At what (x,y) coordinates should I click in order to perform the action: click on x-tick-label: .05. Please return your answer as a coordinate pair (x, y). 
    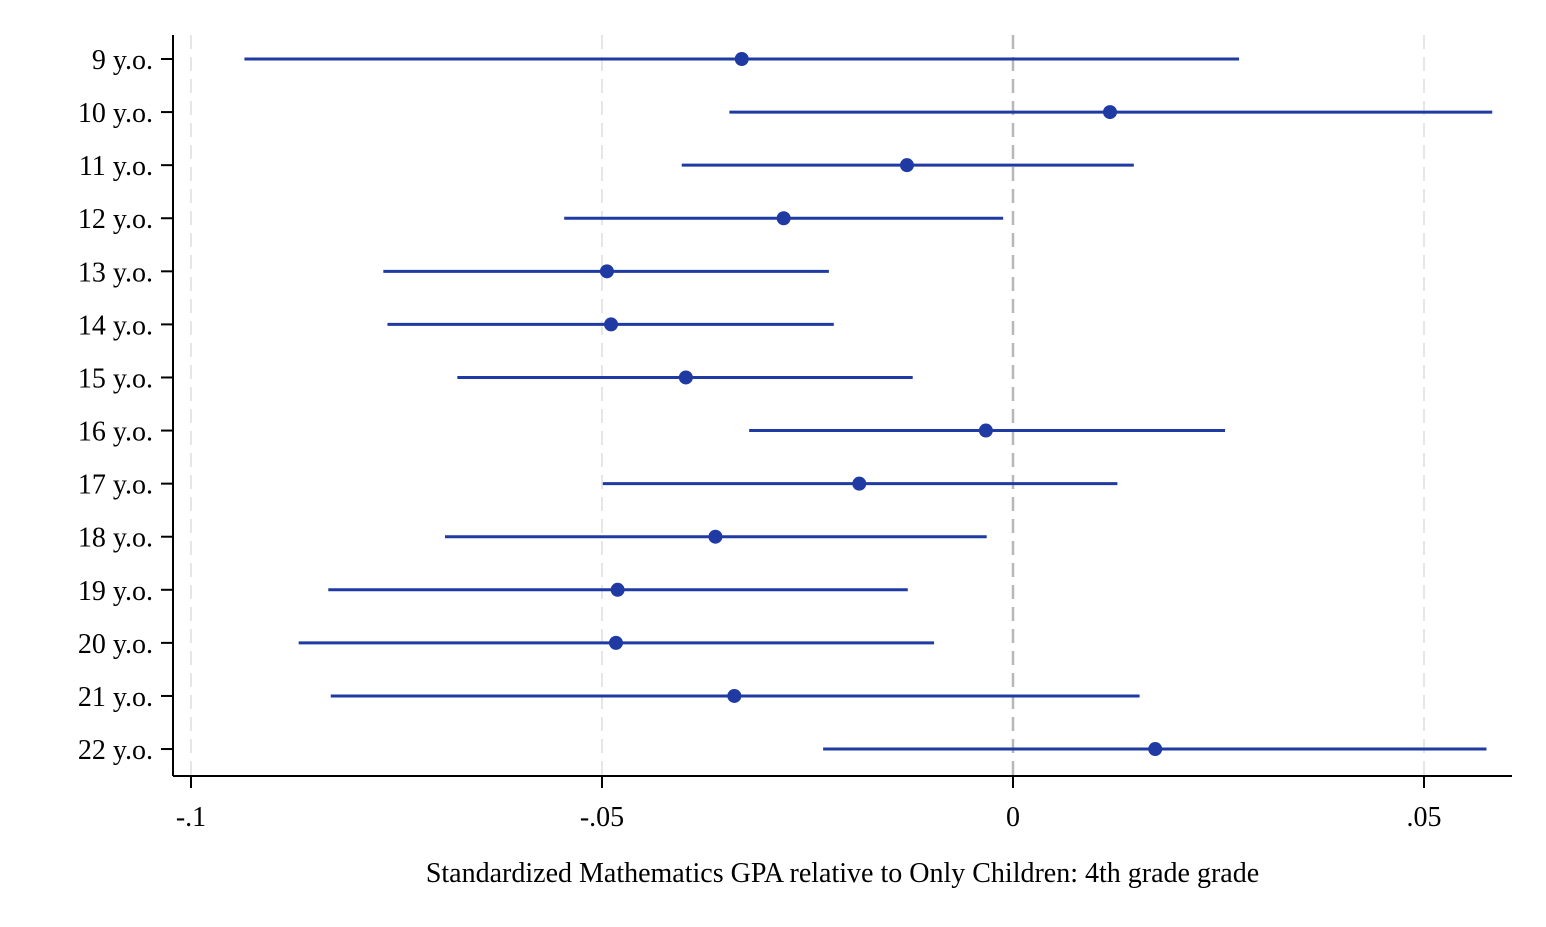
    Looking at the image, I should click on (1424, 817).